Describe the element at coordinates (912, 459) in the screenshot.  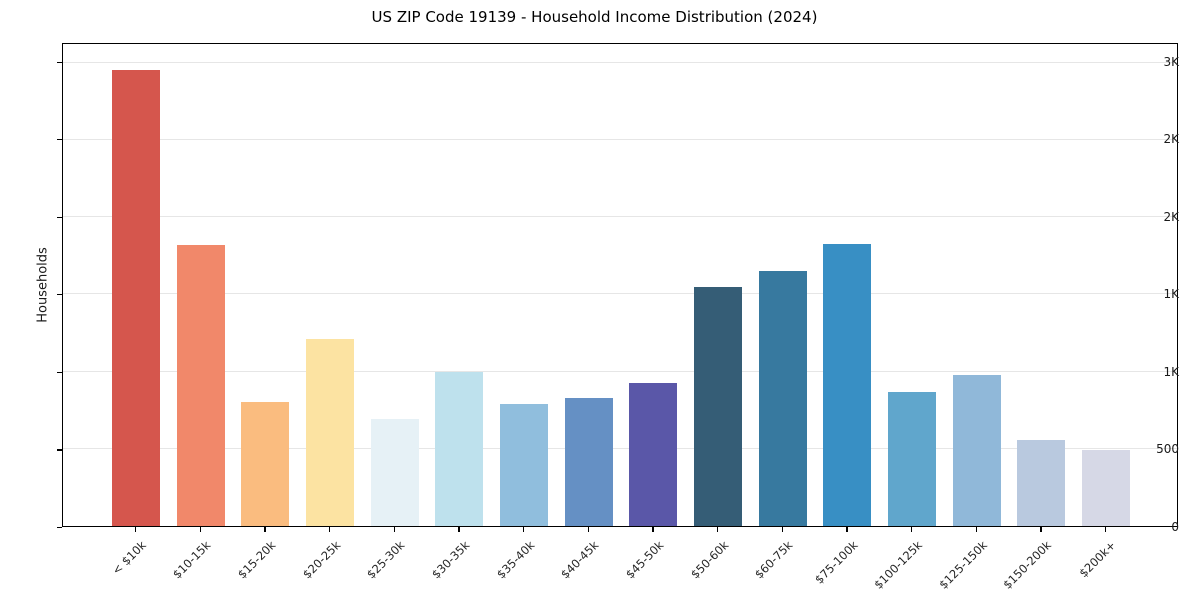
I see `bar-$100-125k` at that location.